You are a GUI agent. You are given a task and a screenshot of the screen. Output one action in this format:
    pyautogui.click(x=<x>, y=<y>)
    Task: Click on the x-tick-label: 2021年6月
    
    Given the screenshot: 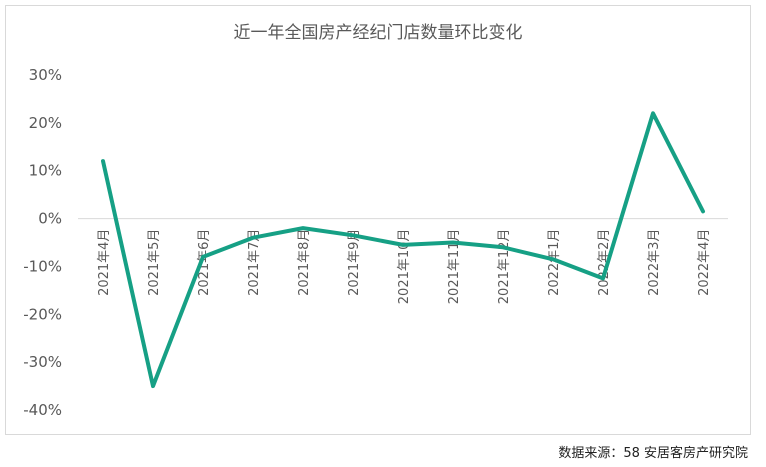 What is the action you would take?
    pyautogui.click(x=204, y=262)
    